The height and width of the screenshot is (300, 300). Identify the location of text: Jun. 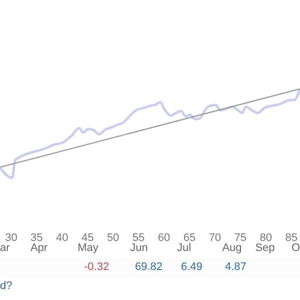
(139, 248).